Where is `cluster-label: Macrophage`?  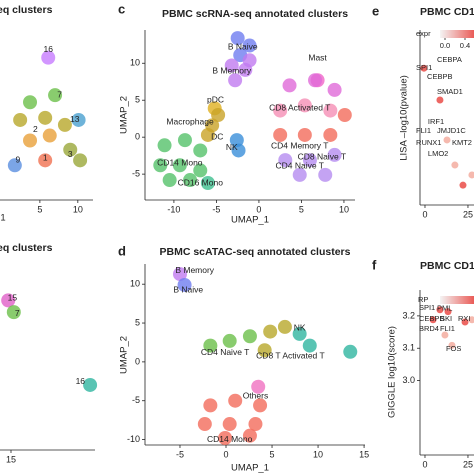
cluster-label: Macrophage is located at coordinates (190, 122).